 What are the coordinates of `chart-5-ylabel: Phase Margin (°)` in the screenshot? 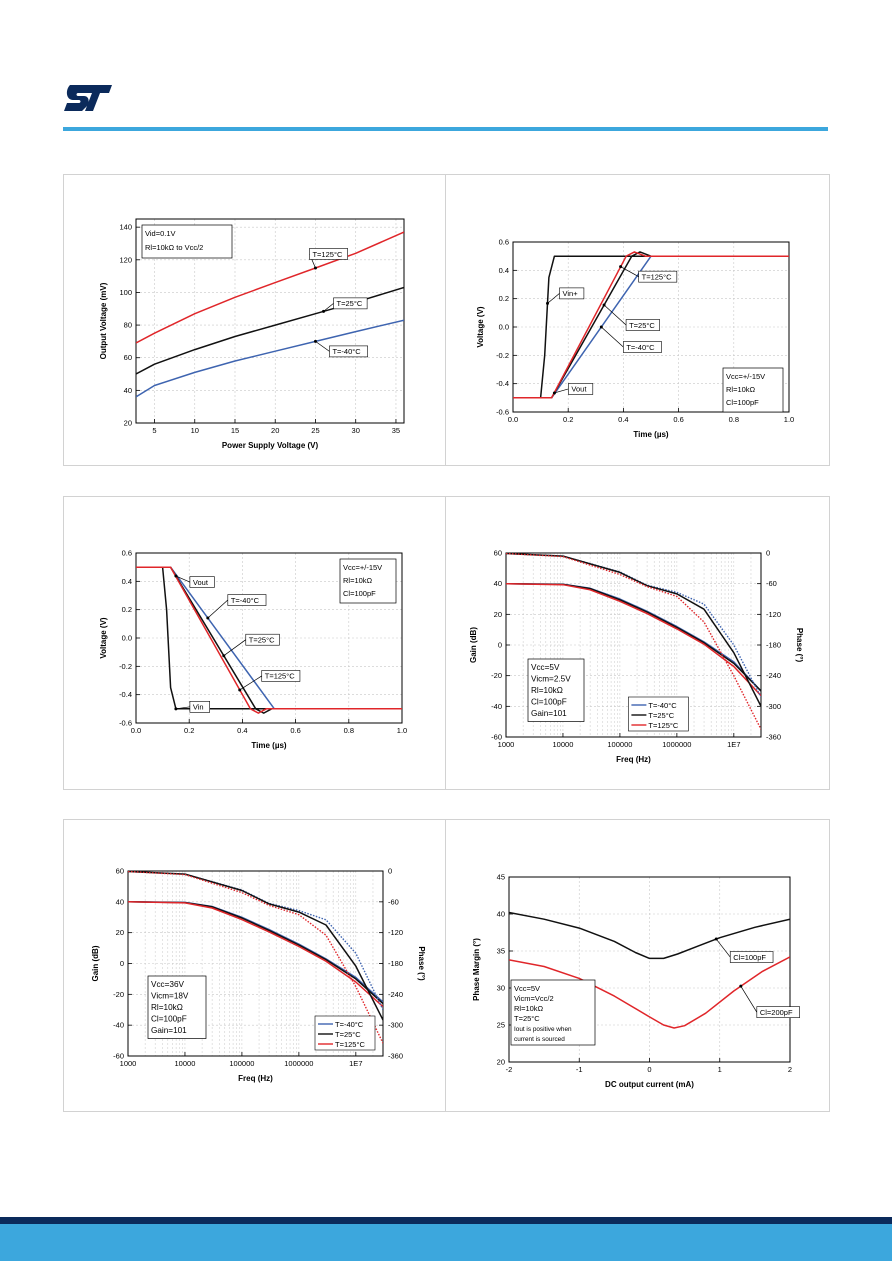 It's located at (476, 969).